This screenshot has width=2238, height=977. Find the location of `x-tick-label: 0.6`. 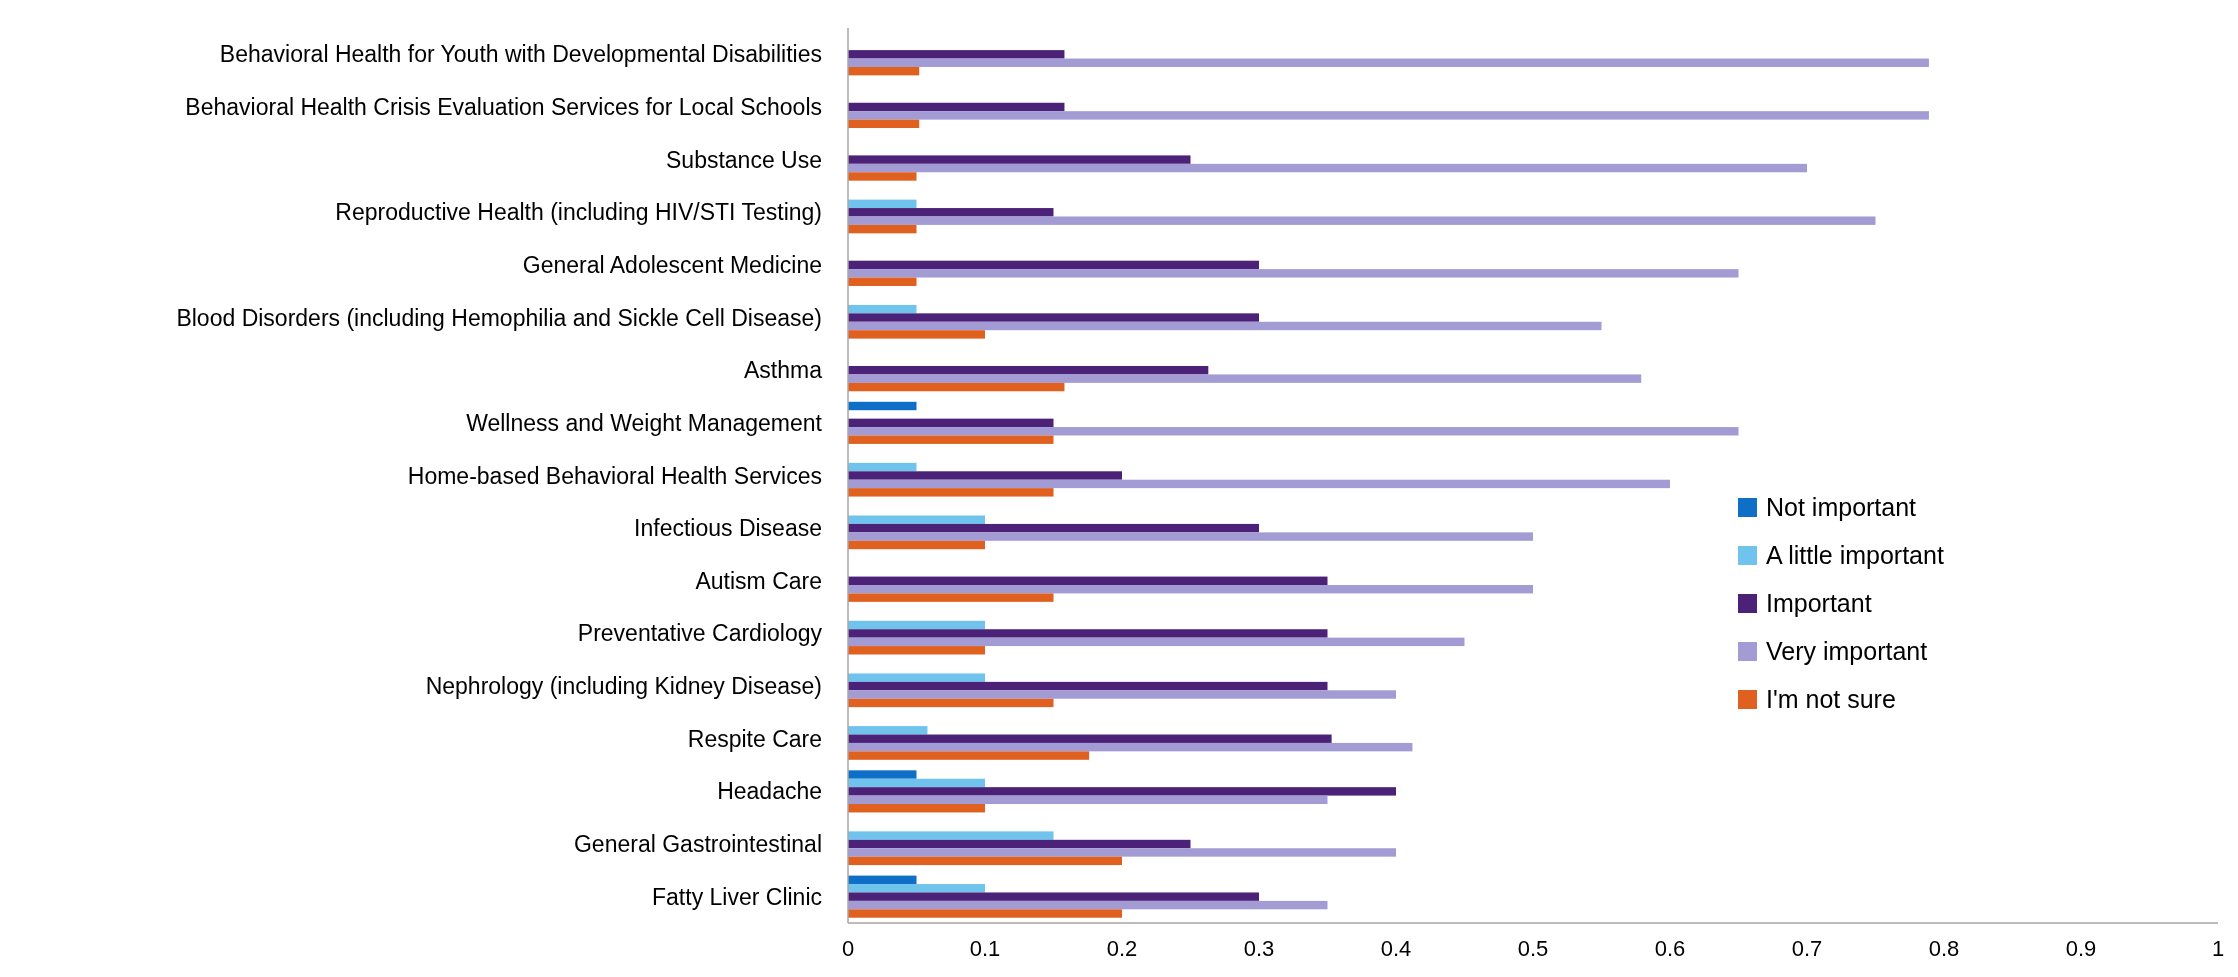

x-tick-label: 0.6 is located at coordinates (1670, 948).